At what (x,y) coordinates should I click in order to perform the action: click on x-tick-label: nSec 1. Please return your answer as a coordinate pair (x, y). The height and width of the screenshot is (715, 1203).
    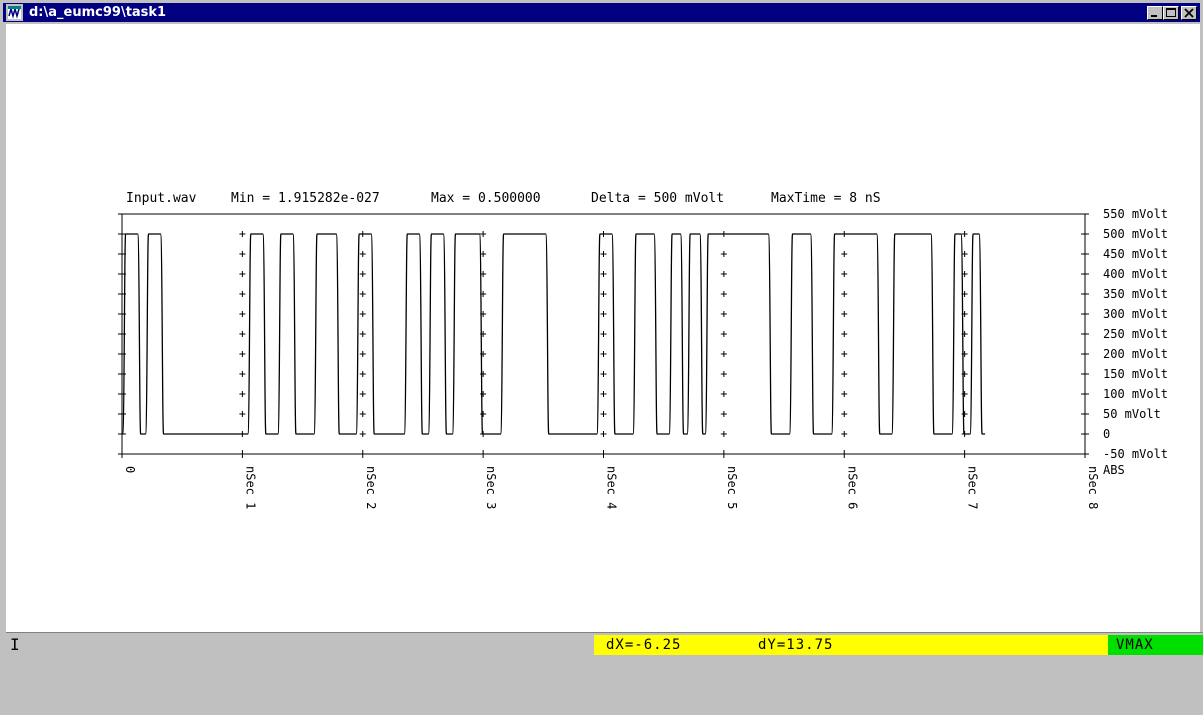
    Looking at the image, I should click on (250, 487).